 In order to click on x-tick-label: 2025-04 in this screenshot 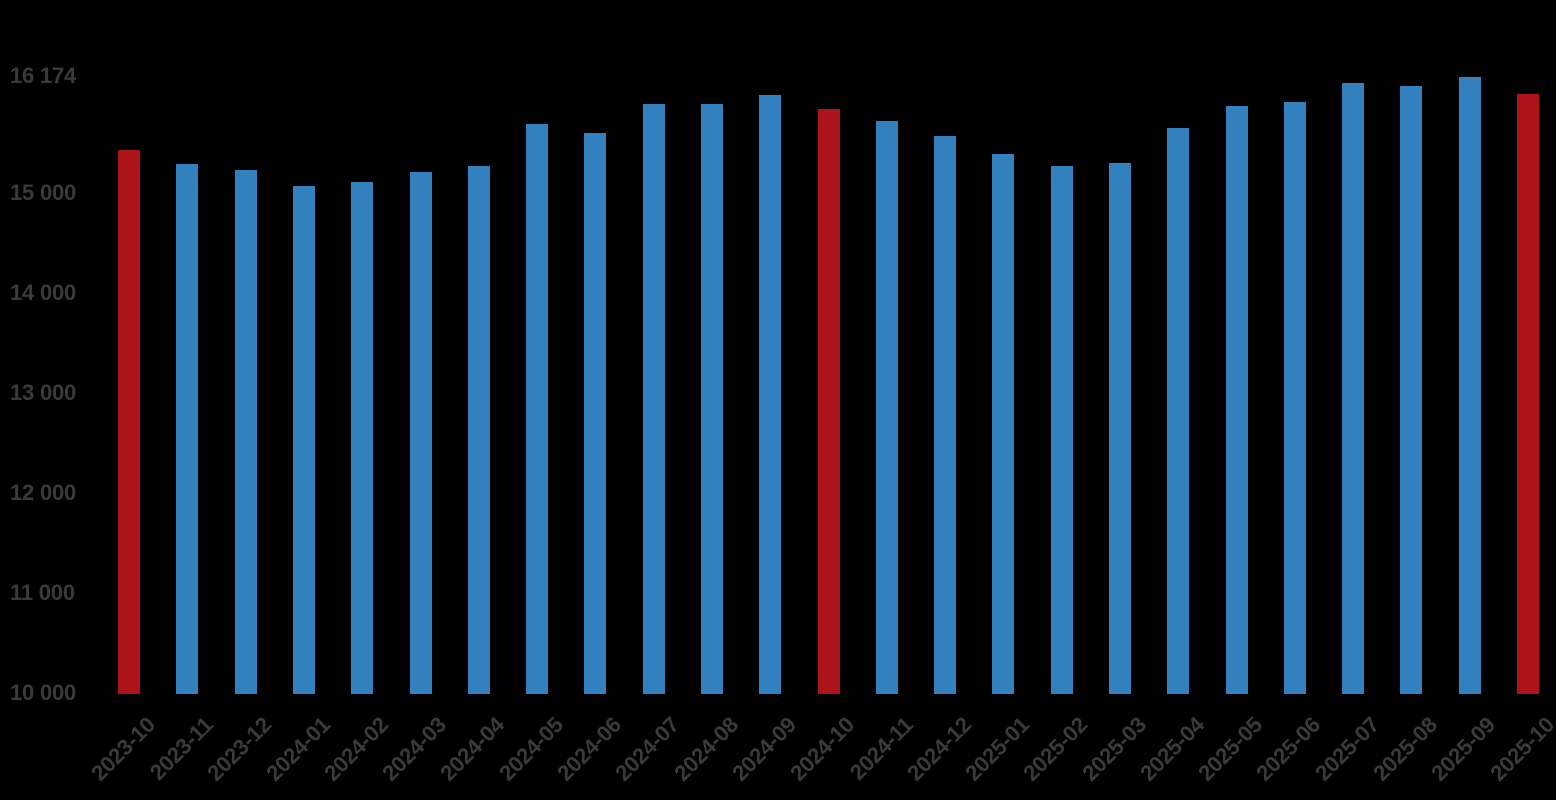, I will do `click(1172, 749)`.